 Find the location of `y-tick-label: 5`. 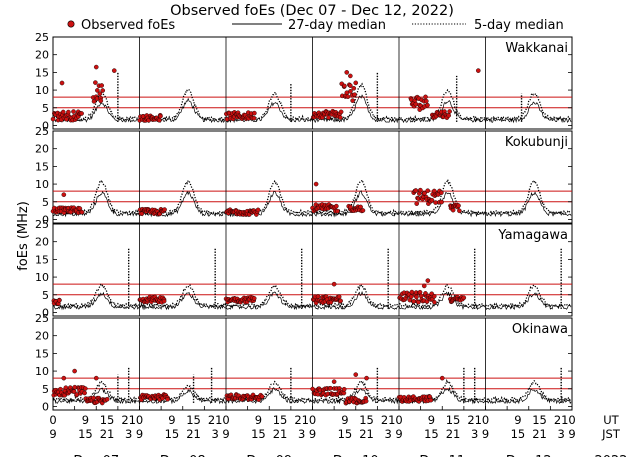

y-tick-label: 5 is located at coordinates (45, 202).